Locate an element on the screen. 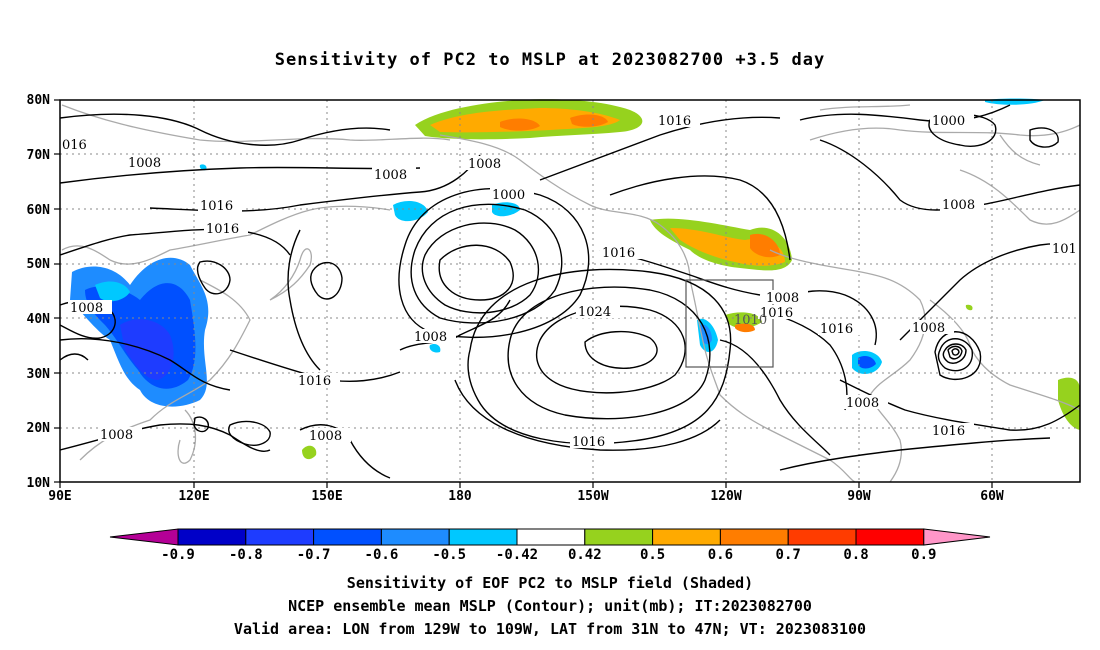  lat-label: 30N is located at coordinates (39, 374).